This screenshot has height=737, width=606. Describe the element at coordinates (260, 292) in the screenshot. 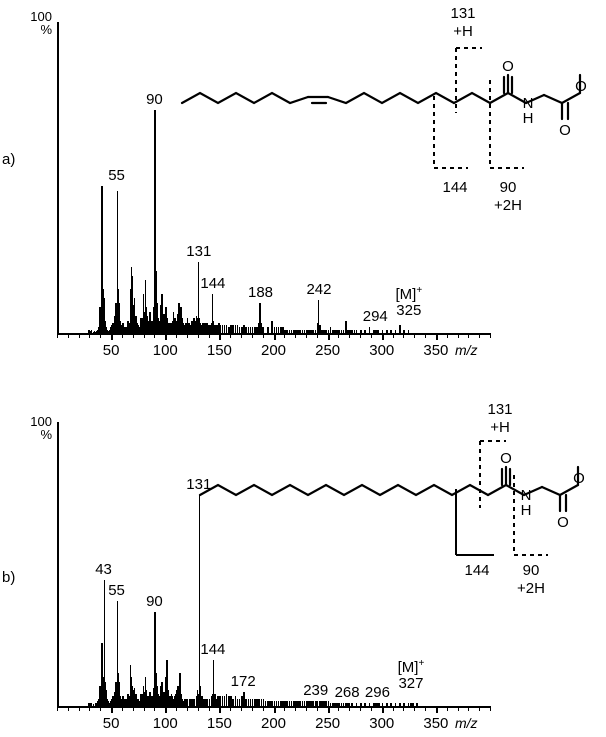

I see `peak-label-188: 188` at that location.